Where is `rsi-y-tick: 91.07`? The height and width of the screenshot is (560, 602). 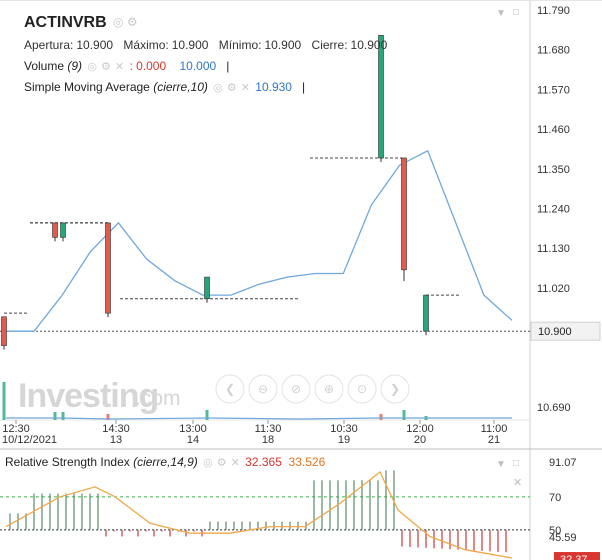
rsi-y-tick: 91.07 is located at coordinates (563, 463).